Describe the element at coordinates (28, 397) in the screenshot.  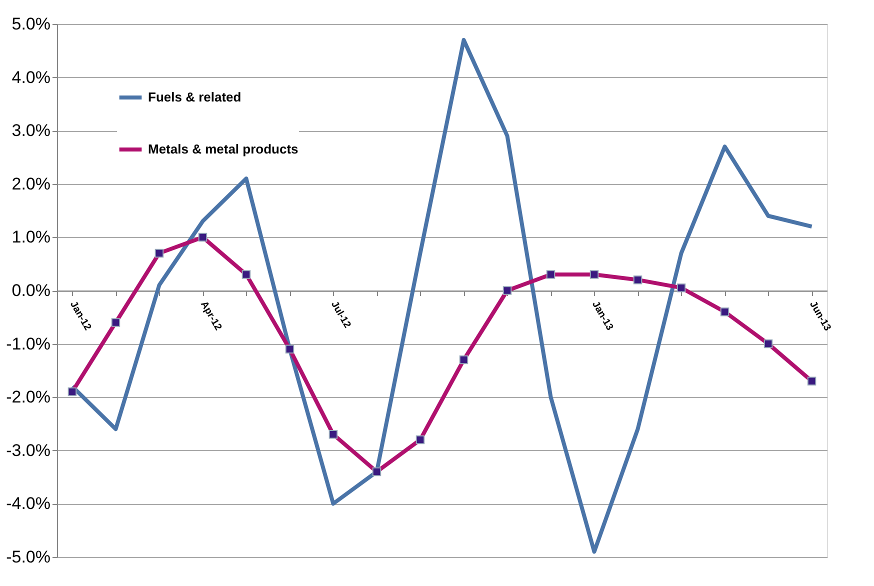
I see `y-tick-label: -2.0%` at that location.